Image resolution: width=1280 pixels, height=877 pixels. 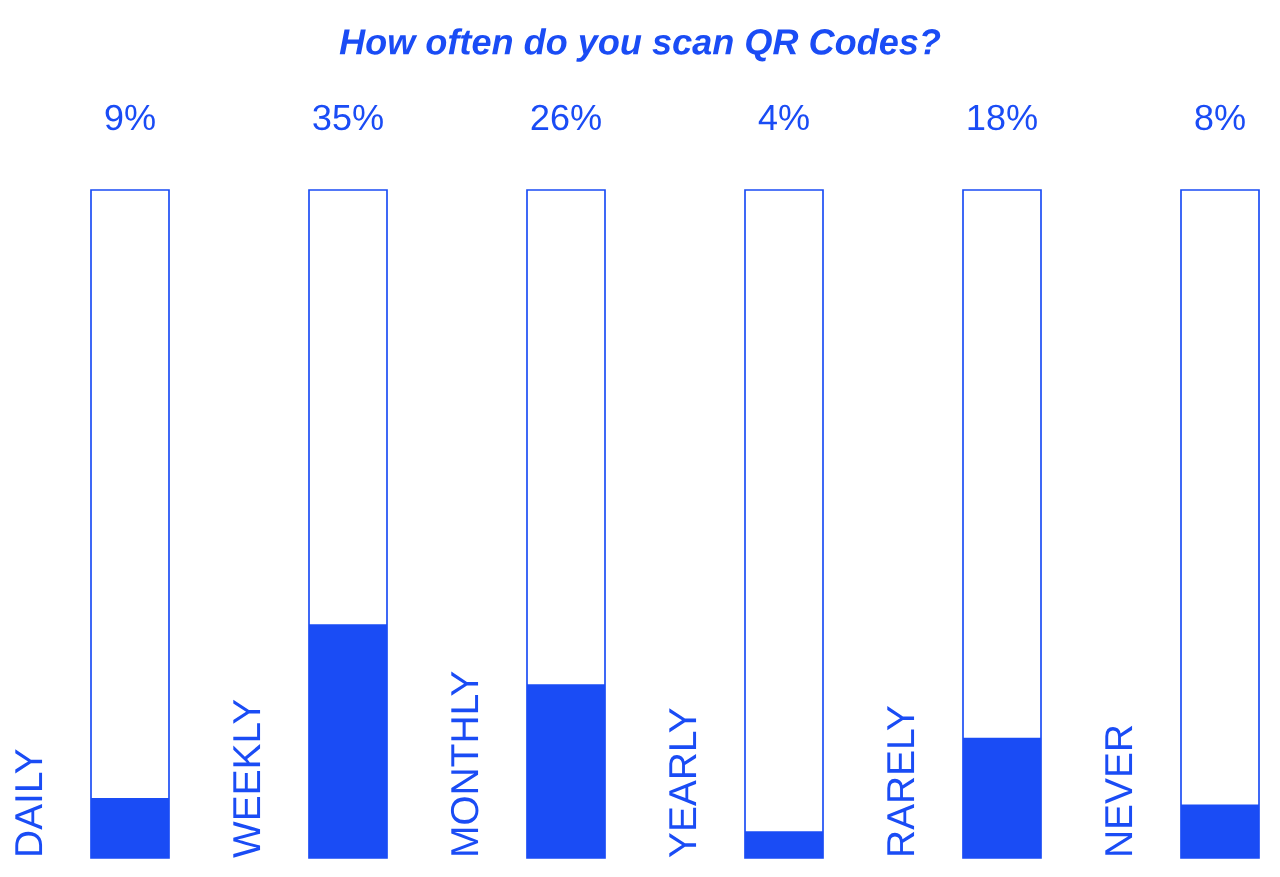 What do you see at coordinates (1002, 117) in the screenshot?
I see `data-label: 18%` at bounding box center [1002, 117].